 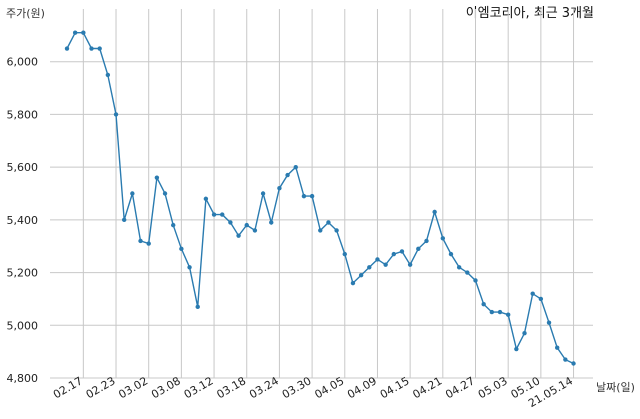 I want to click on y-tick-label: 5,400, so click(x=23, y=220).